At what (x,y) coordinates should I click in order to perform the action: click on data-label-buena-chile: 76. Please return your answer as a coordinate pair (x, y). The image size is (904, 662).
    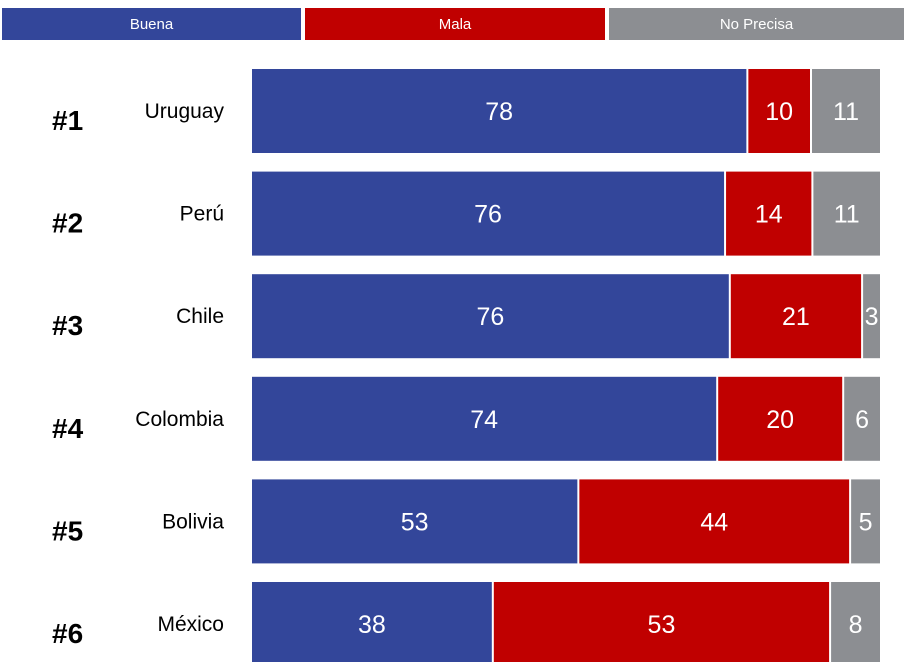
    Looking at the image, I should click on (490, 317).